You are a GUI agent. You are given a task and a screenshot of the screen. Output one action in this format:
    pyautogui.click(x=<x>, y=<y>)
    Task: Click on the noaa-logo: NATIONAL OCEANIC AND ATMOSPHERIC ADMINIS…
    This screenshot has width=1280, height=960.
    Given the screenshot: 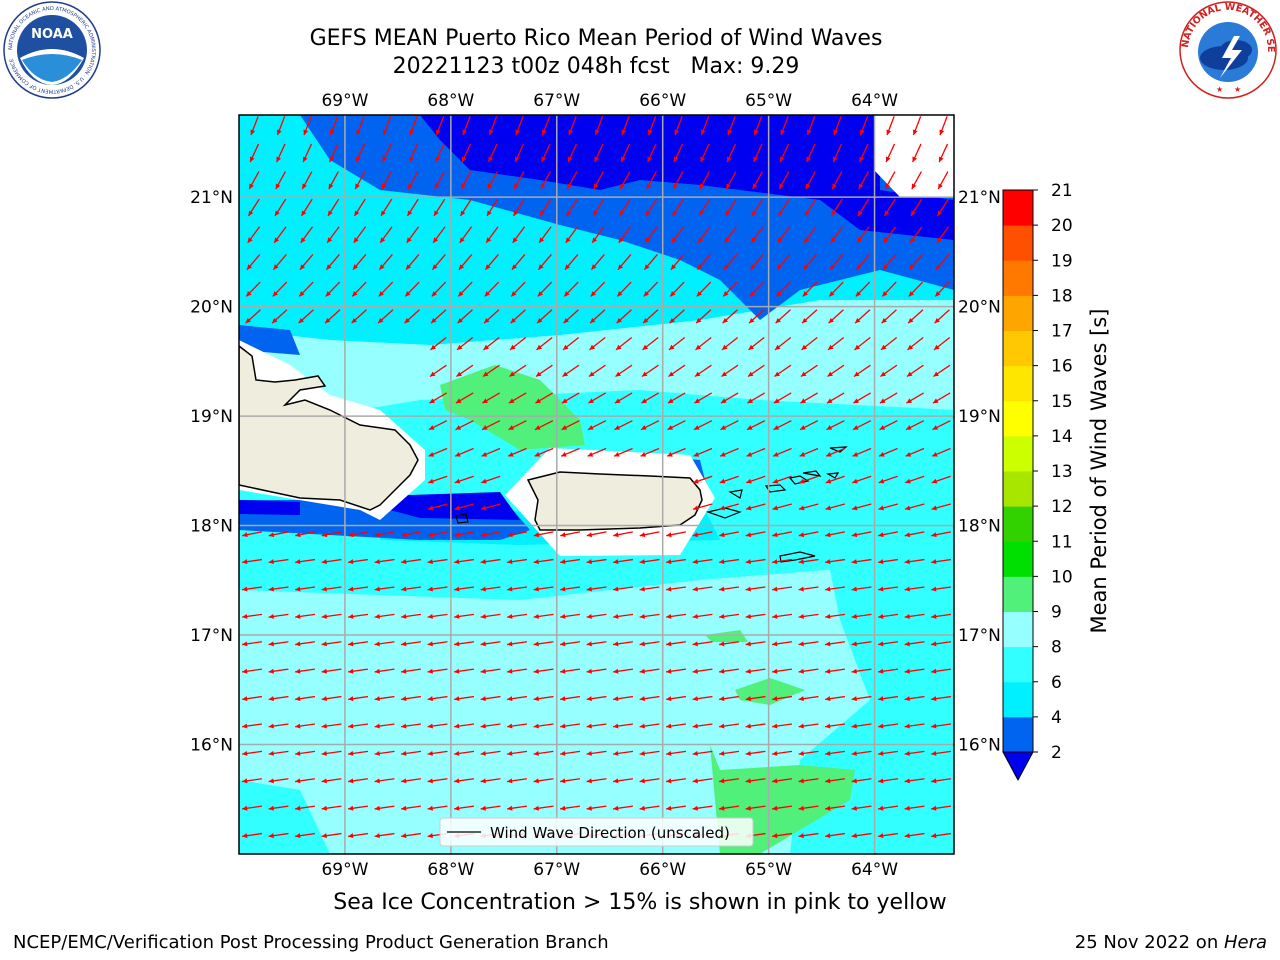 What is the action you would take?
    pyautogui.click(x=52, y=50)
    